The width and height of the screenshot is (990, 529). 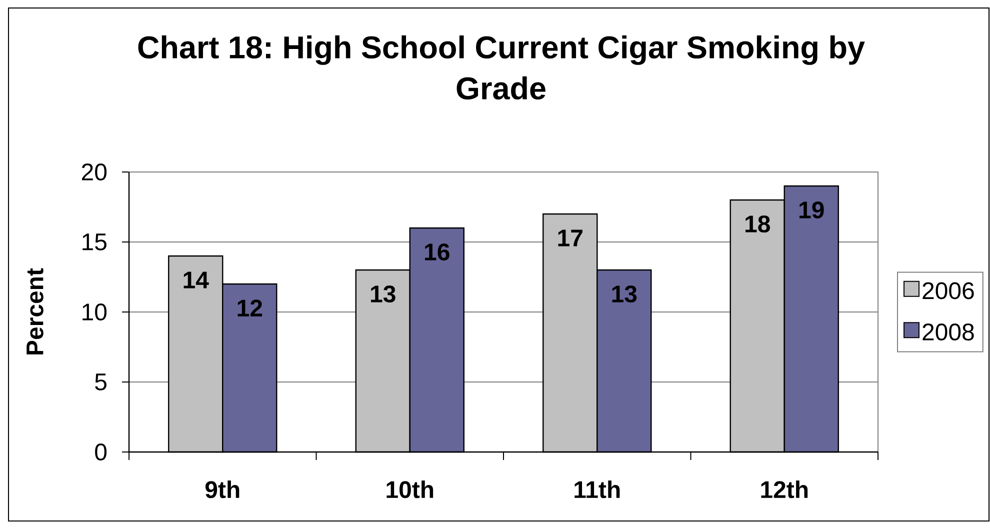 What do you see at coordinates (410, 489) in the screenshot?
I see `x-tick-label: 10th` at bounding box center [410, 489].